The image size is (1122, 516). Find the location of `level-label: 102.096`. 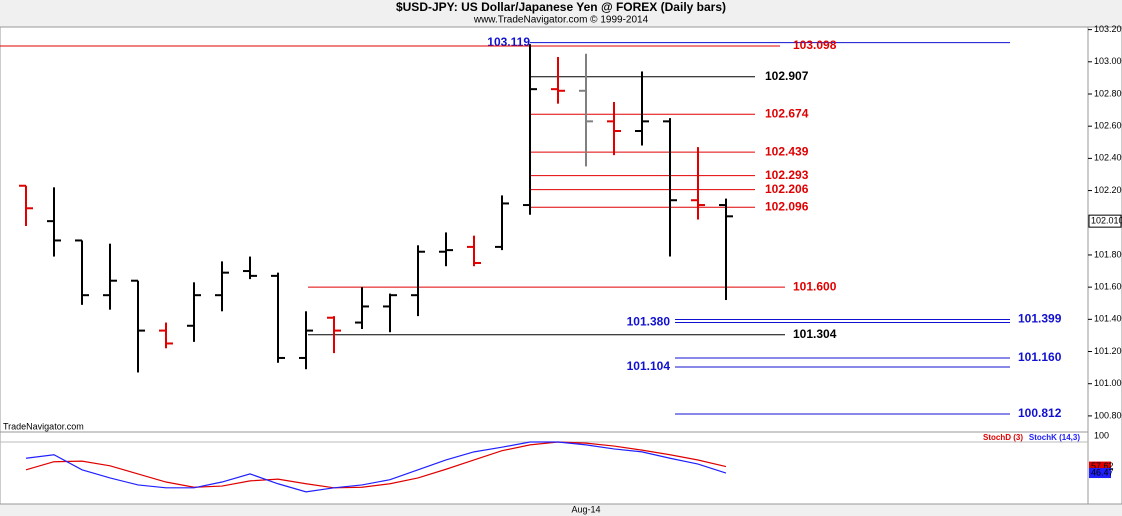

level-label: 102.096 is located at coordinates (787, 206).